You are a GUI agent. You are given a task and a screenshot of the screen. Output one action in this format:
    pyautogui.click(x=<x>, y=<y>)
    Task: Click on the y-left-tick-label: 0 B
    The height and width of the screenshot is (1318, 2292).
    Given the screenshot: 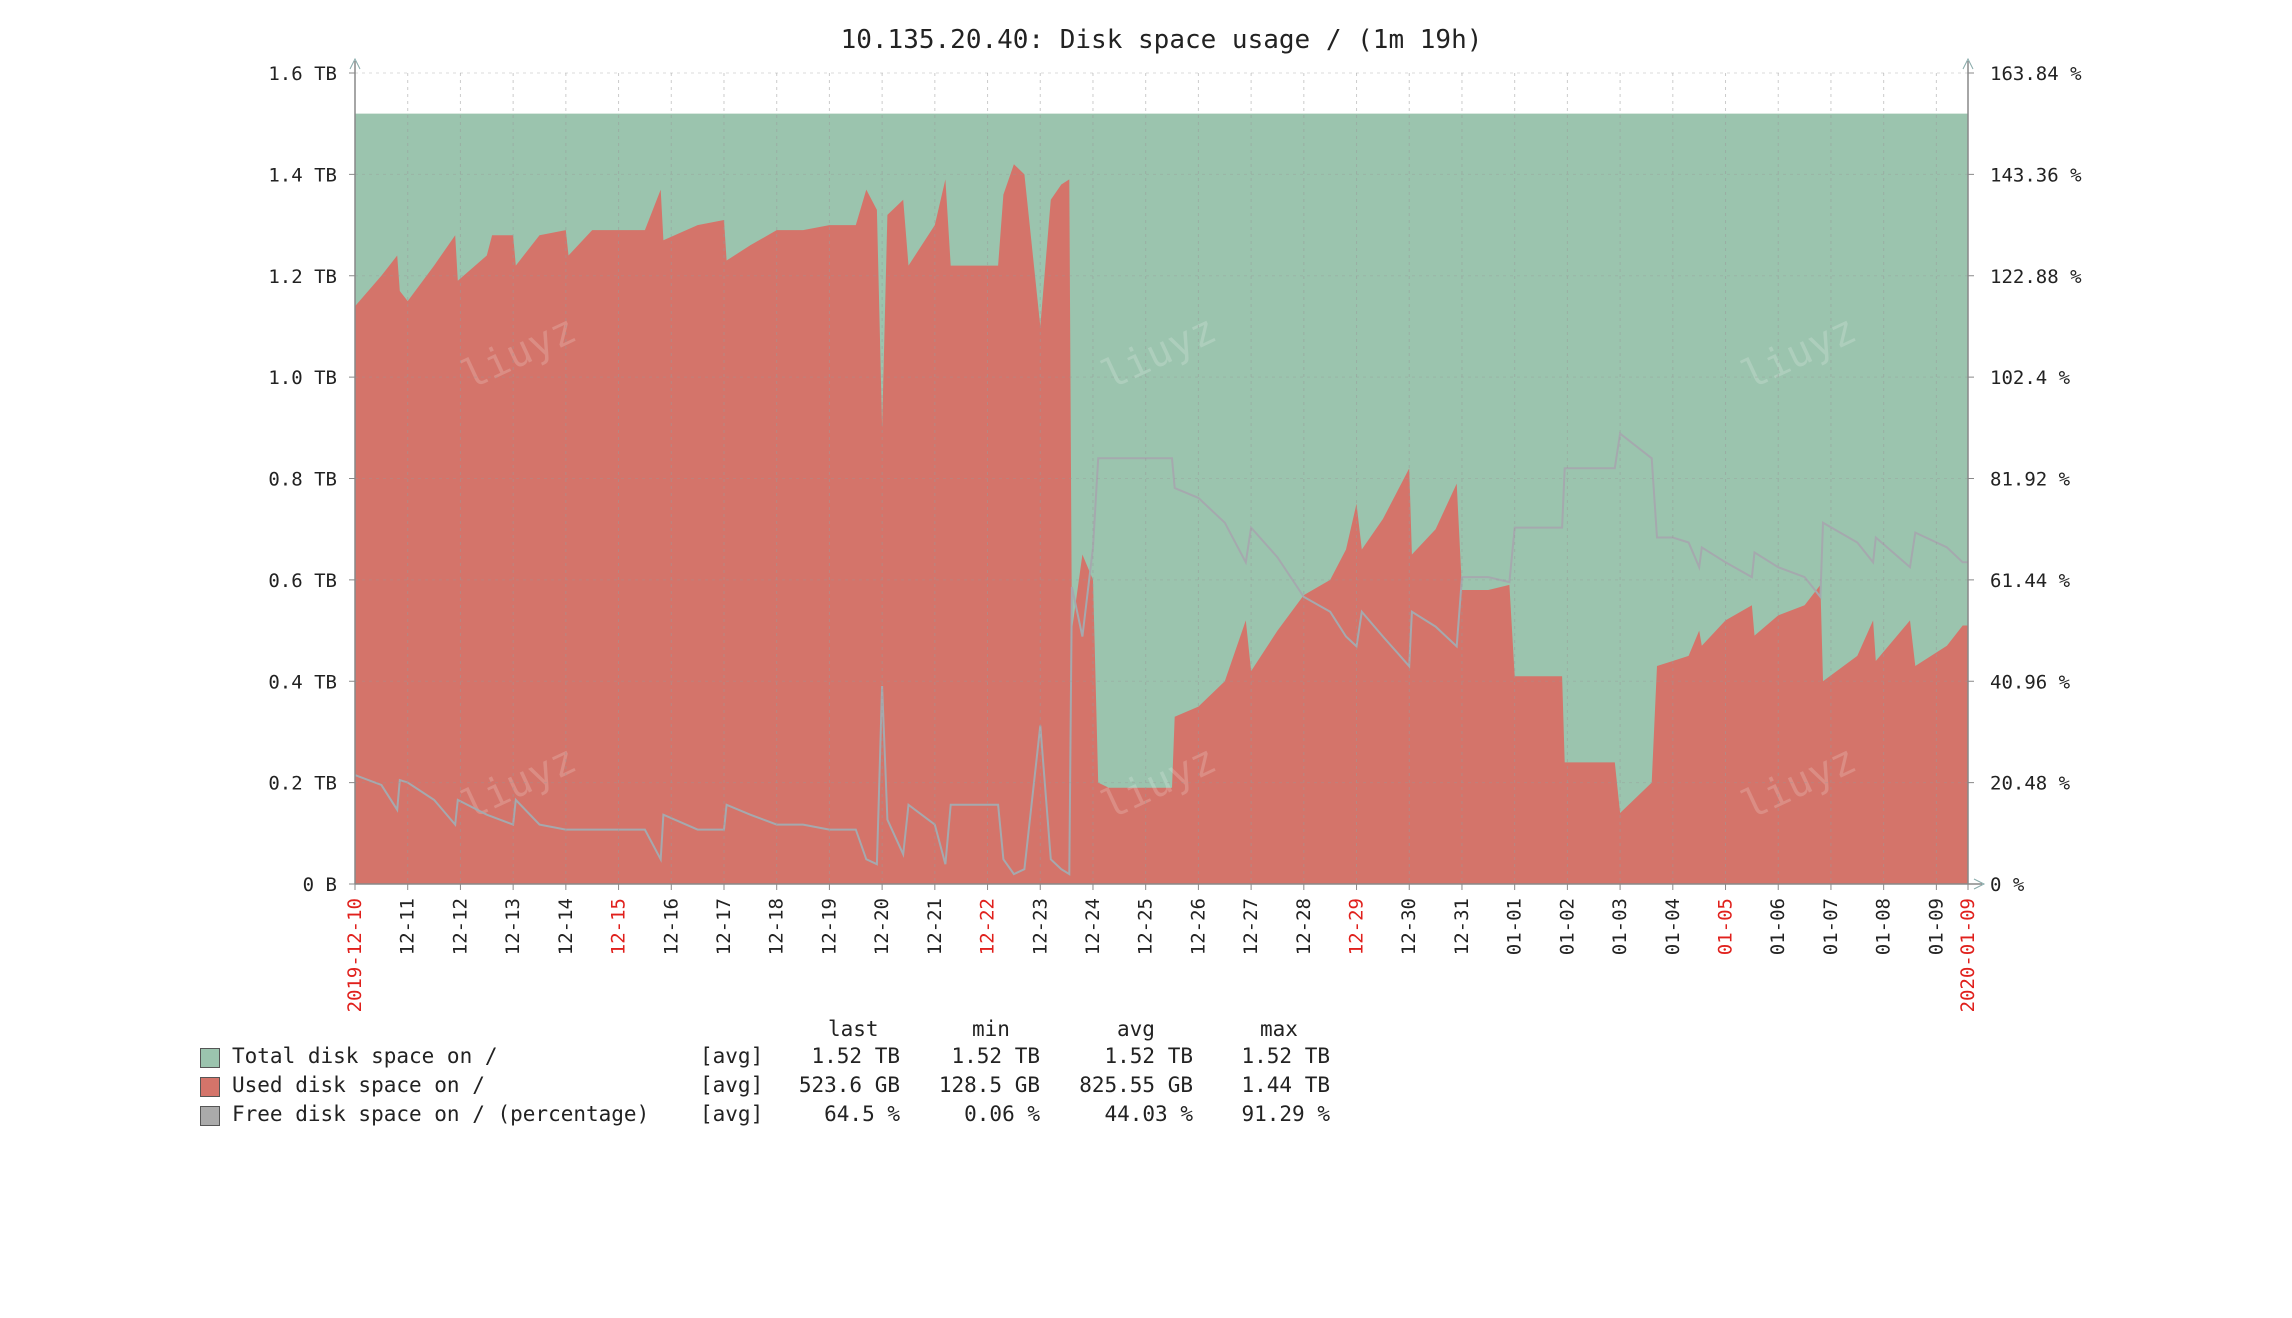 What is the action you would take?
    pyautogui.click(x=320, y=885)
    